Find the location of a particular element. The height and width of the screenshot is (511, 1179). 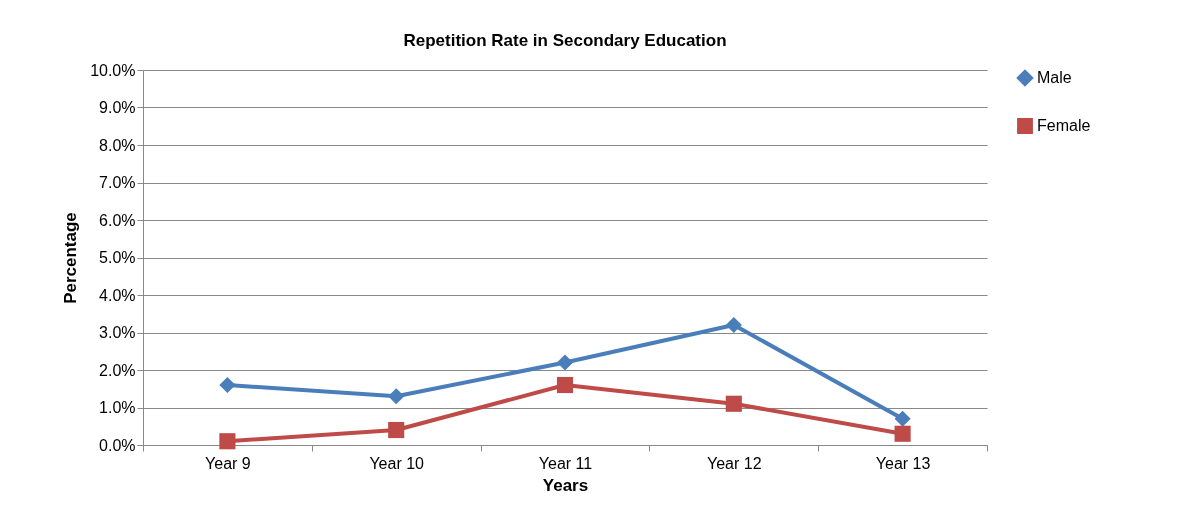

y-tick-label: 10.0% is located at coordinates (113, 70).